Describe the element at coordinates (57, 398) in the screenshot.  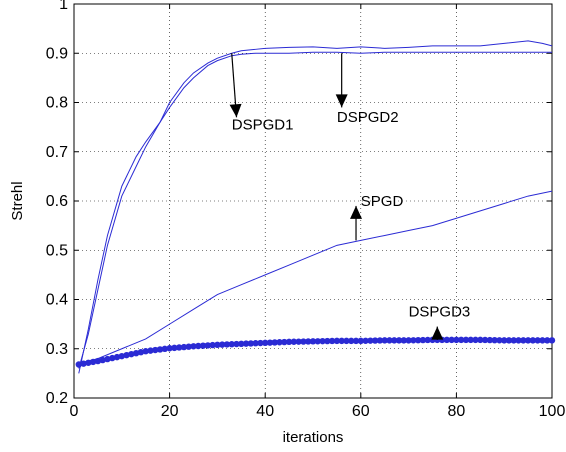
I see `y-tick-label: 0.2` at that location.